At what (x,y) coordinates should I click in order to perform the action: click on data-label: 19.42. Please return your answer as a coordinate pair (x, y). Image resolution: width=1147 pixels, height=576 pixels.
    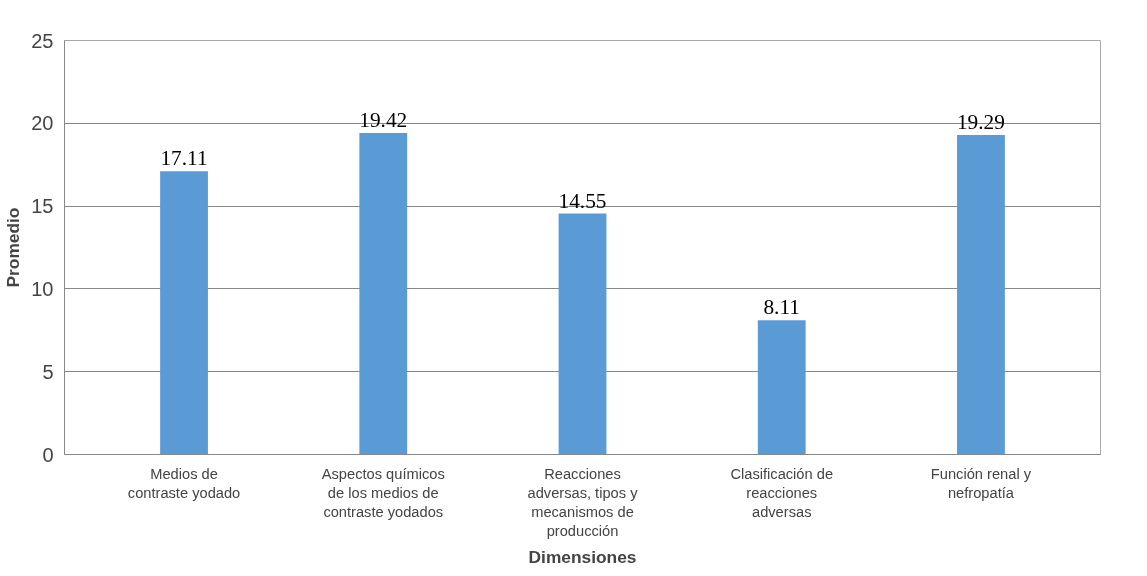
    Looking at the image, I should click on (383, 119).